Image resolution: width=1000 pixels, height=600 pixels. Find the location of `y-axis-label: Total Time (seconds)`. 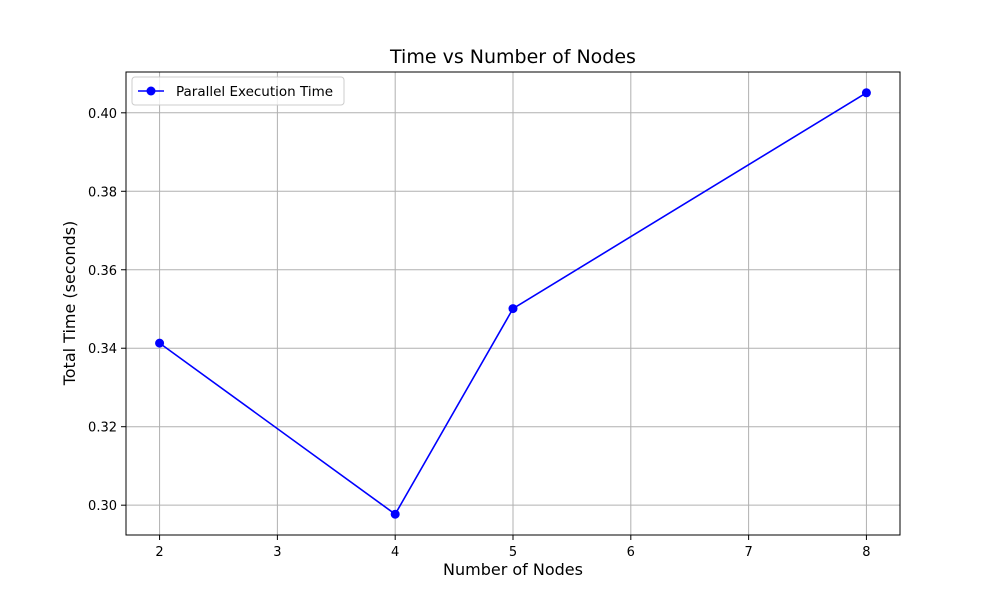

y-axis-label: Total Time (seconds) is located at coordinates (69, 304).